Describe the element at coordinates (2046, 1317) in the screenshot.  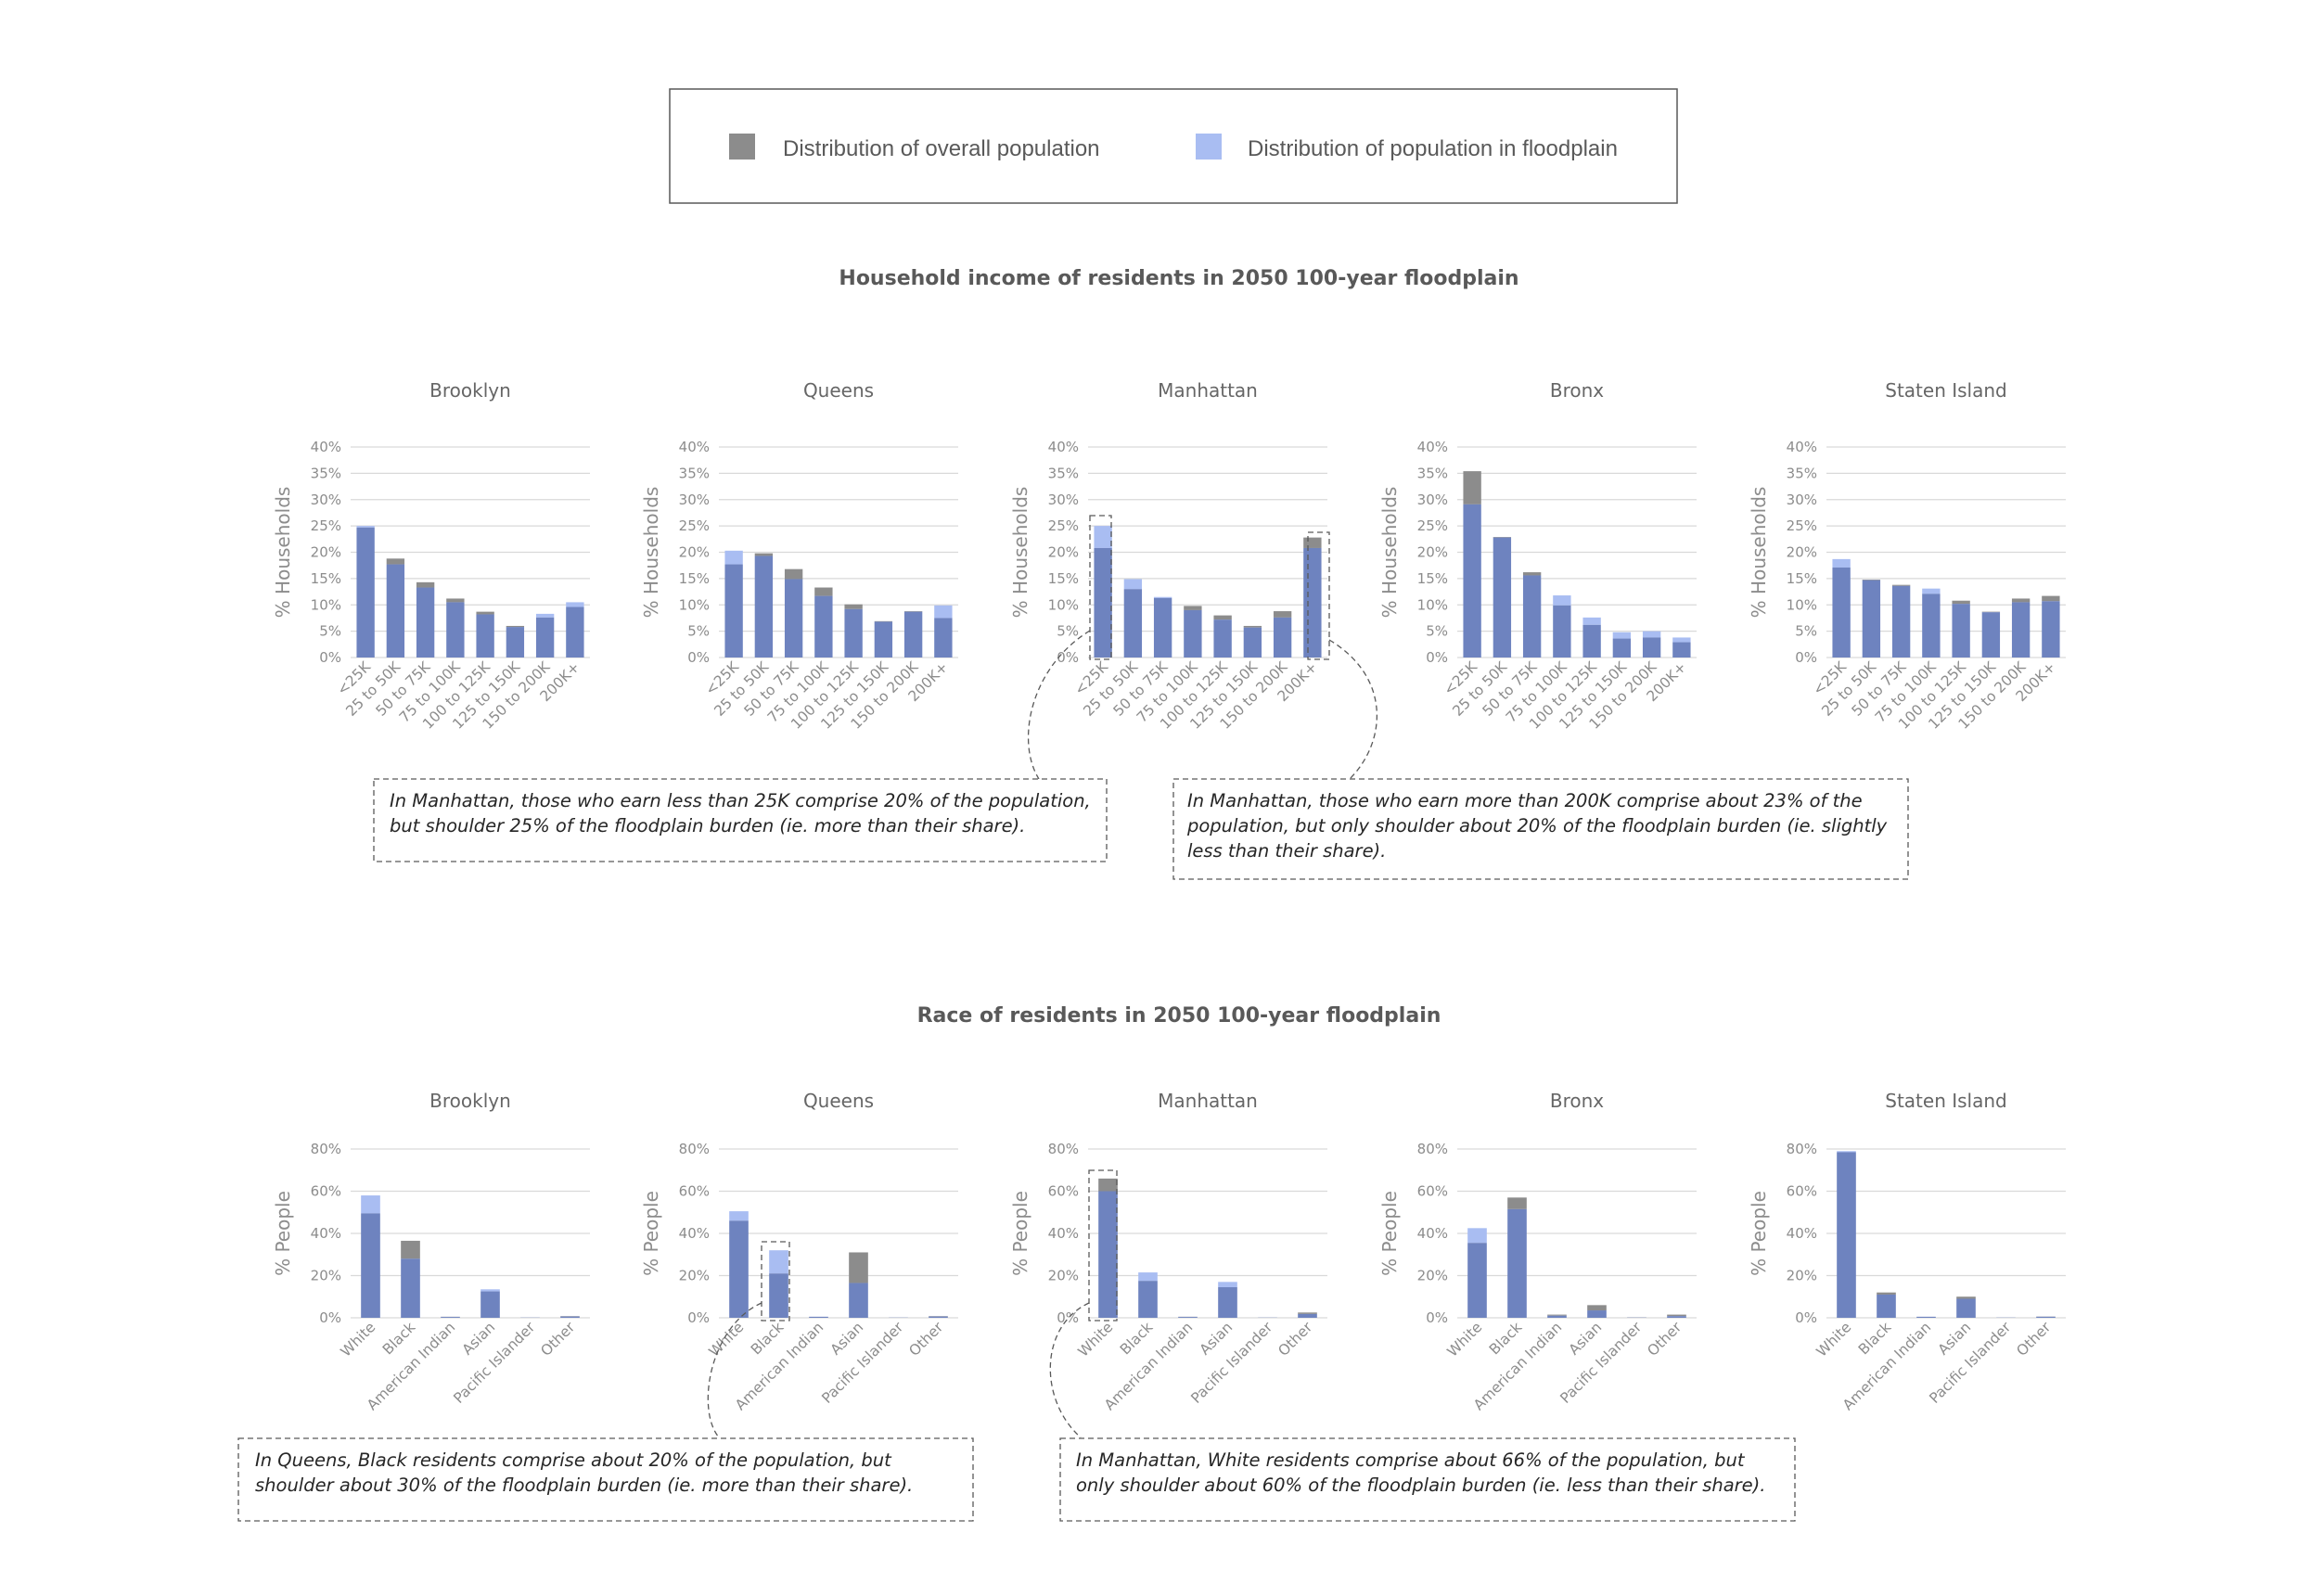
I see `race-staten-island-bar-other-overlap` at that location.